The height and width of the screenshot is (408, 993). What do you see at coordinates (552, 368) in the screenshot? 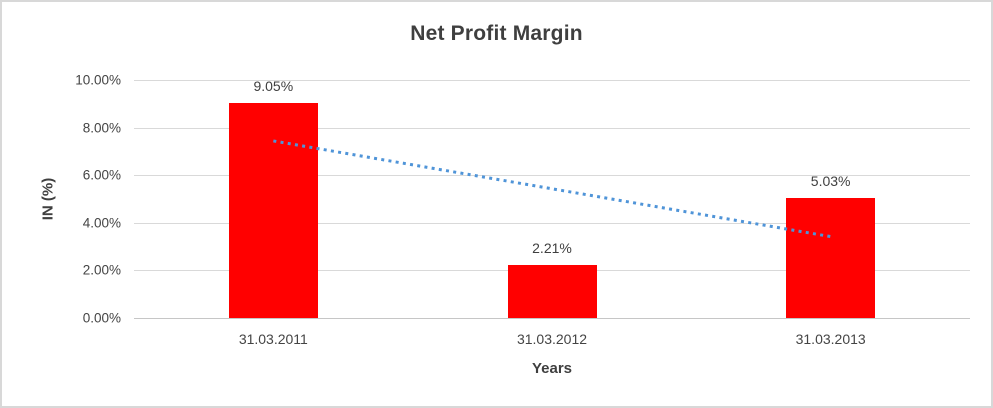
I see `x-axis-title: Years` at bounding box center [552, 368].